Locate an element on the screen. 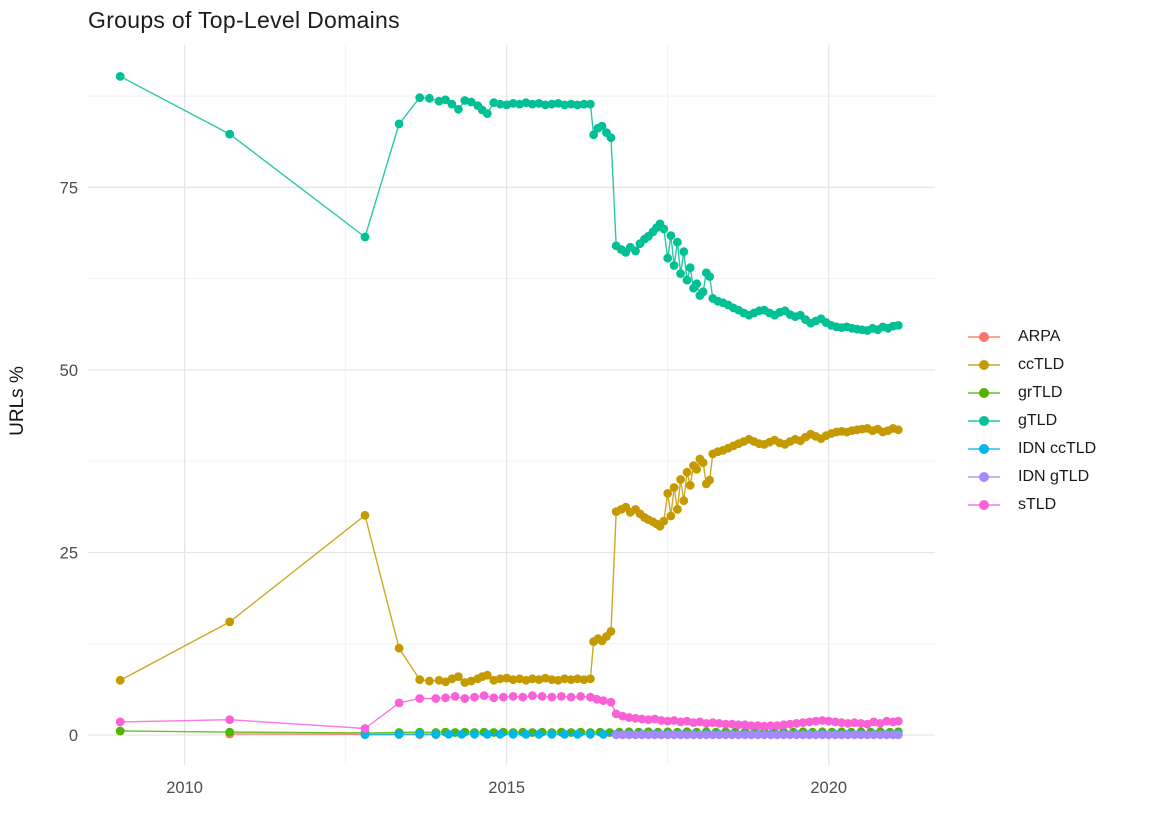  legend-item-arpa: ARPA is located at coordinates (1032, 337).